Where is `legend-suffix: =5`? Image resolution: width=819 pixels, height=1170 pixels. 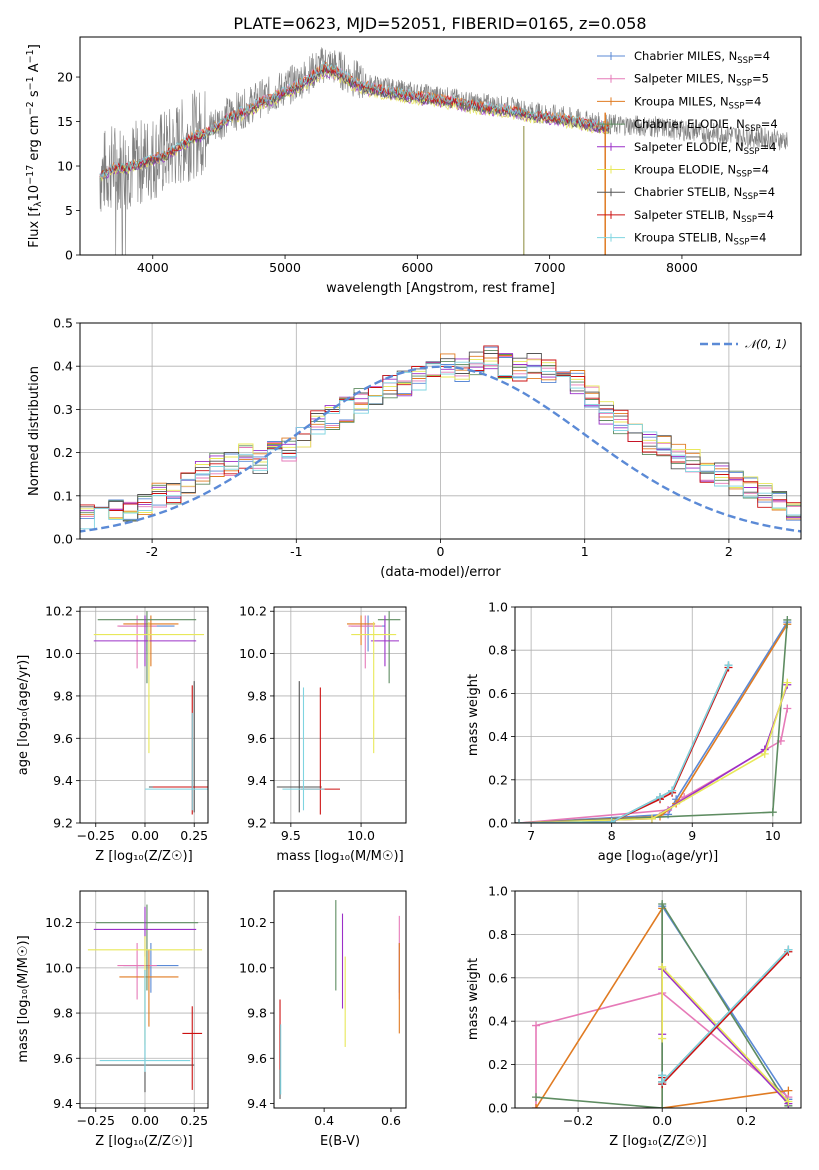 legend-suffix: =5 is located at coordinates (760, 79).